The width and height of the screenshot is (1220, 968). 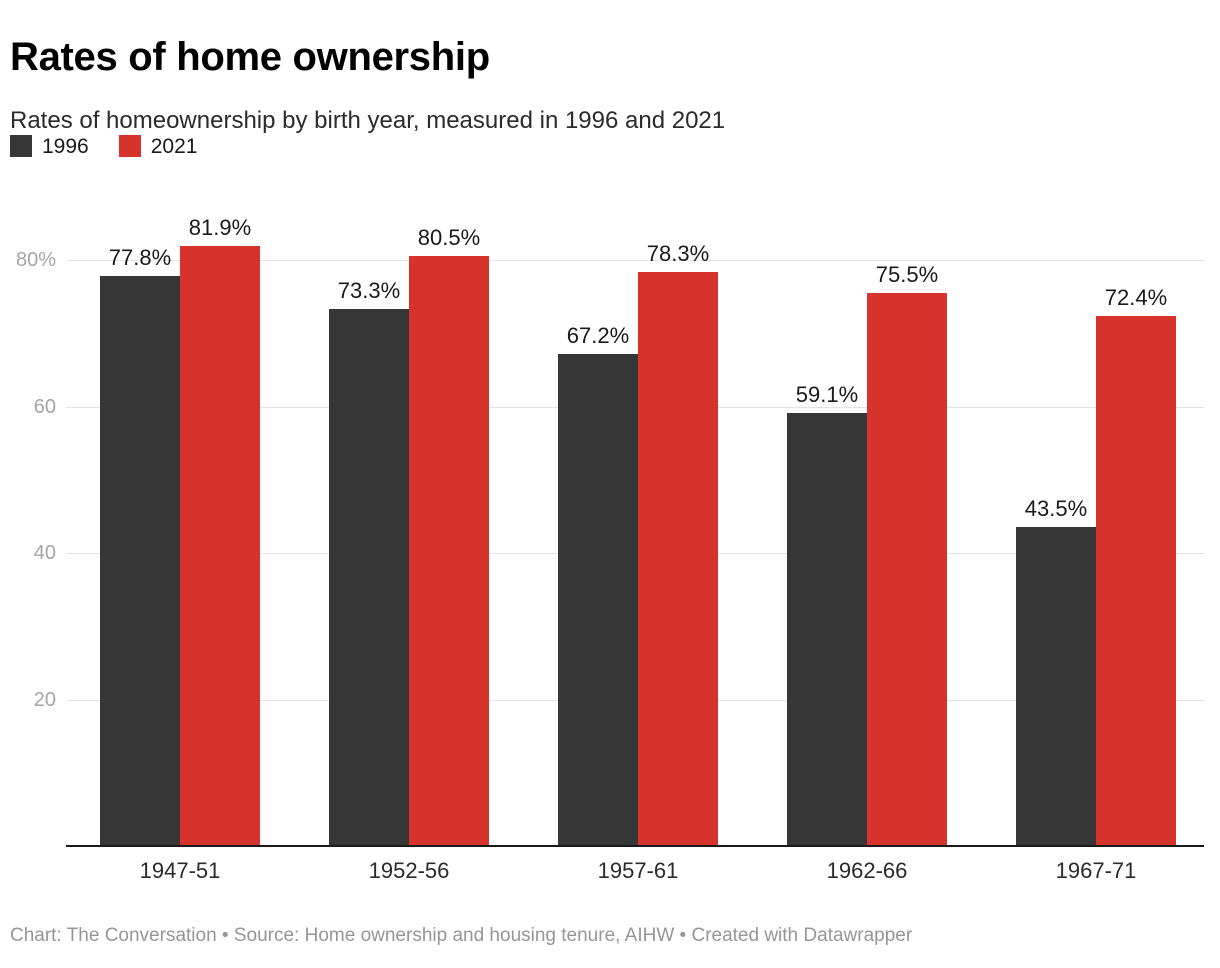 What do you see at coordinates (369, 562) in the screenshot?
I see `bar-1996: 73.3%` at bounding box center [369, 562].